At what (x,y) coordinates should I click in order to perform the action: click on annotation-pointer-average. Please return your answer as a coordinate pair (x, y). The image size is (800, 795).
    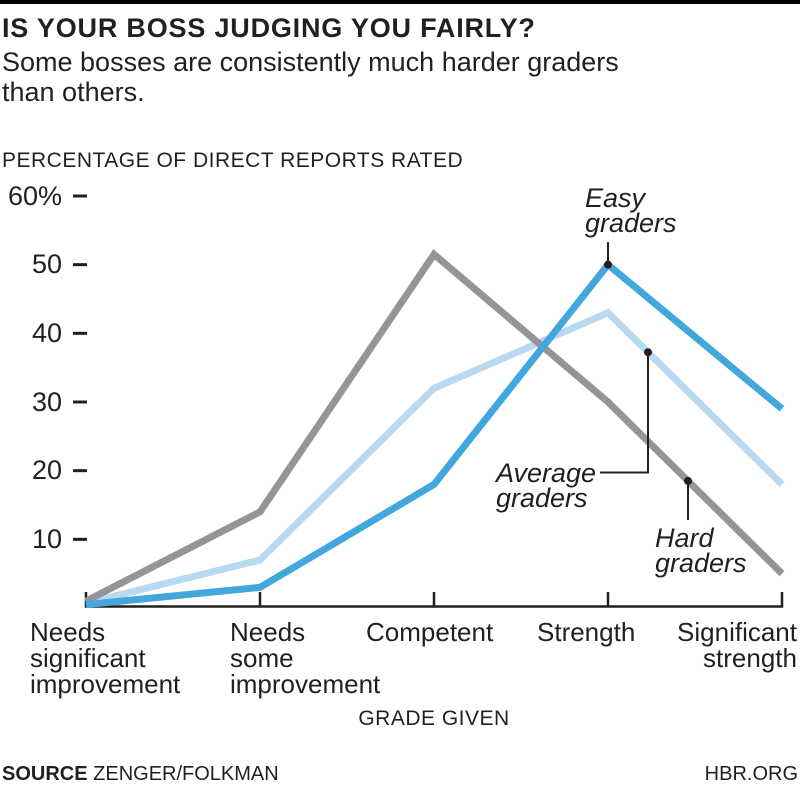
    Looking at the image, I should click on (624, 414).